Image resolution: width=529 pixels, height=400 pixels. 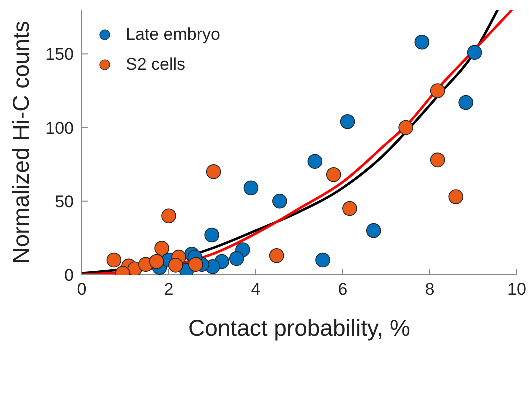 What do you see at coordinates (69, 276) in the screenshot?
I see `y-tick-label: 0` at bounding box center [69, 276].